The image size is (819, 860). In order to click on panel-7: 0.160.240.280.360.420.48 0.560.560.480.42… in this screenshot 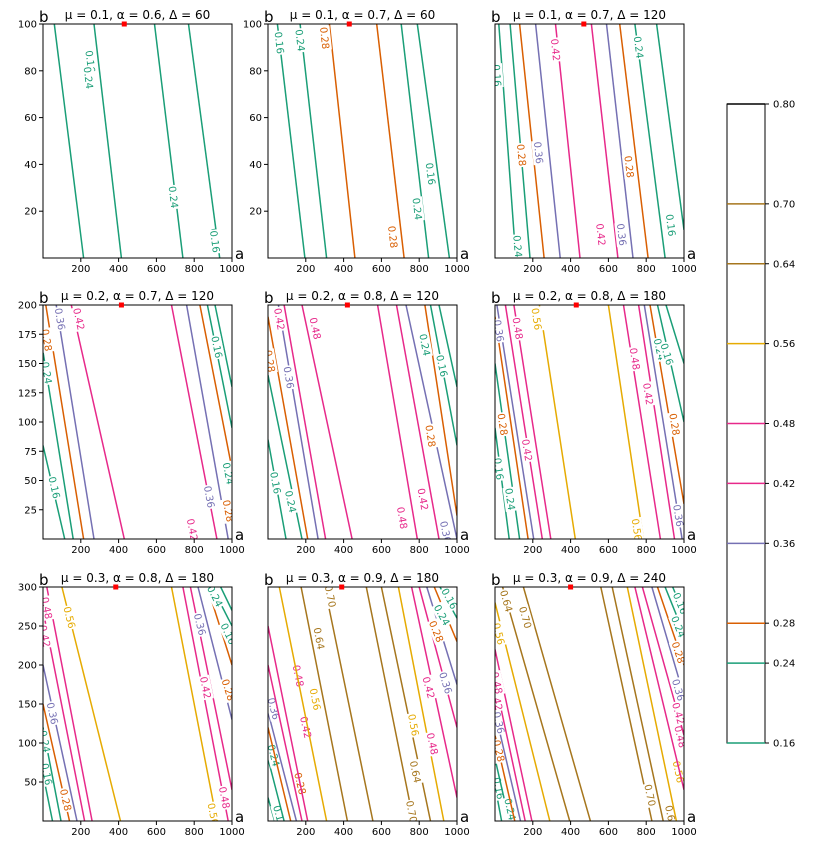, I will do `click(131, 704)`.